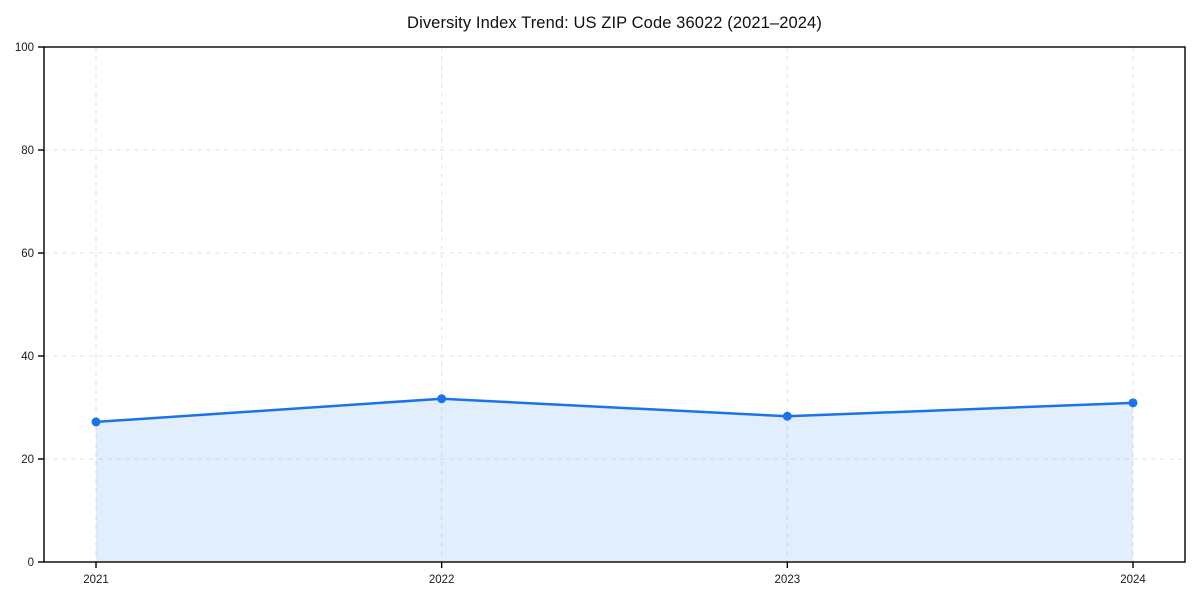 The image size is (1200, 600). I want to click on x-tick-label: 2022, so click(442, 580).